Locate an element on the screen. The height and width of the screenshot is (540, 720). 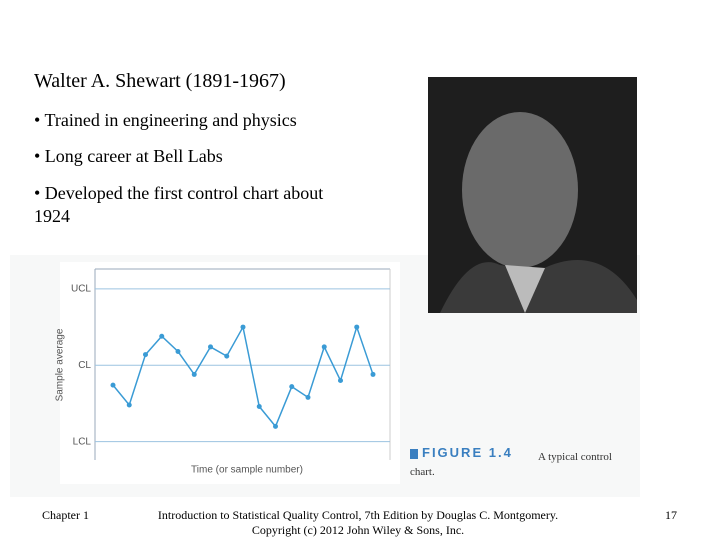
figure-caption: A typical control chart. is located at coordinates (511, 464).